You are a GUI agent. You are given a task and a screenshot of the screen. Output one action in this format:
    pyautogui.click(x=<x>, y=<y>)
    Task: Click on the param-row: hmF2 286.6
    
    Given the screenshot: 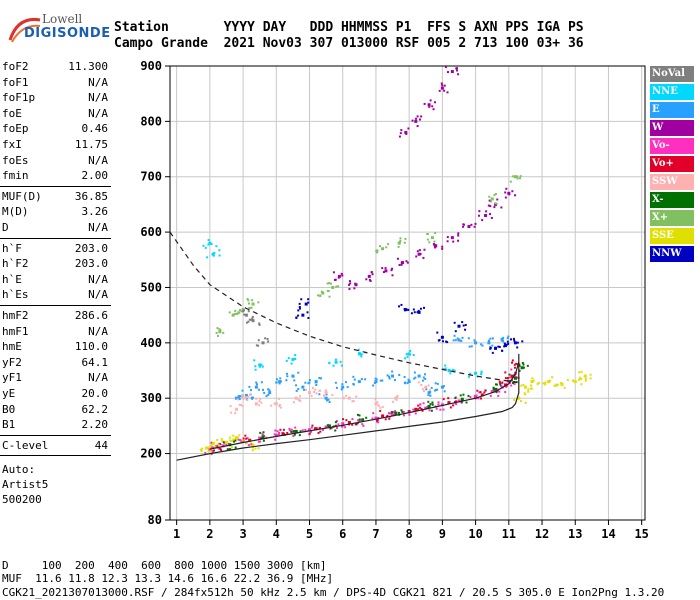 What is the action you would take?
    pyautogui.click(x=55, y=315)
    